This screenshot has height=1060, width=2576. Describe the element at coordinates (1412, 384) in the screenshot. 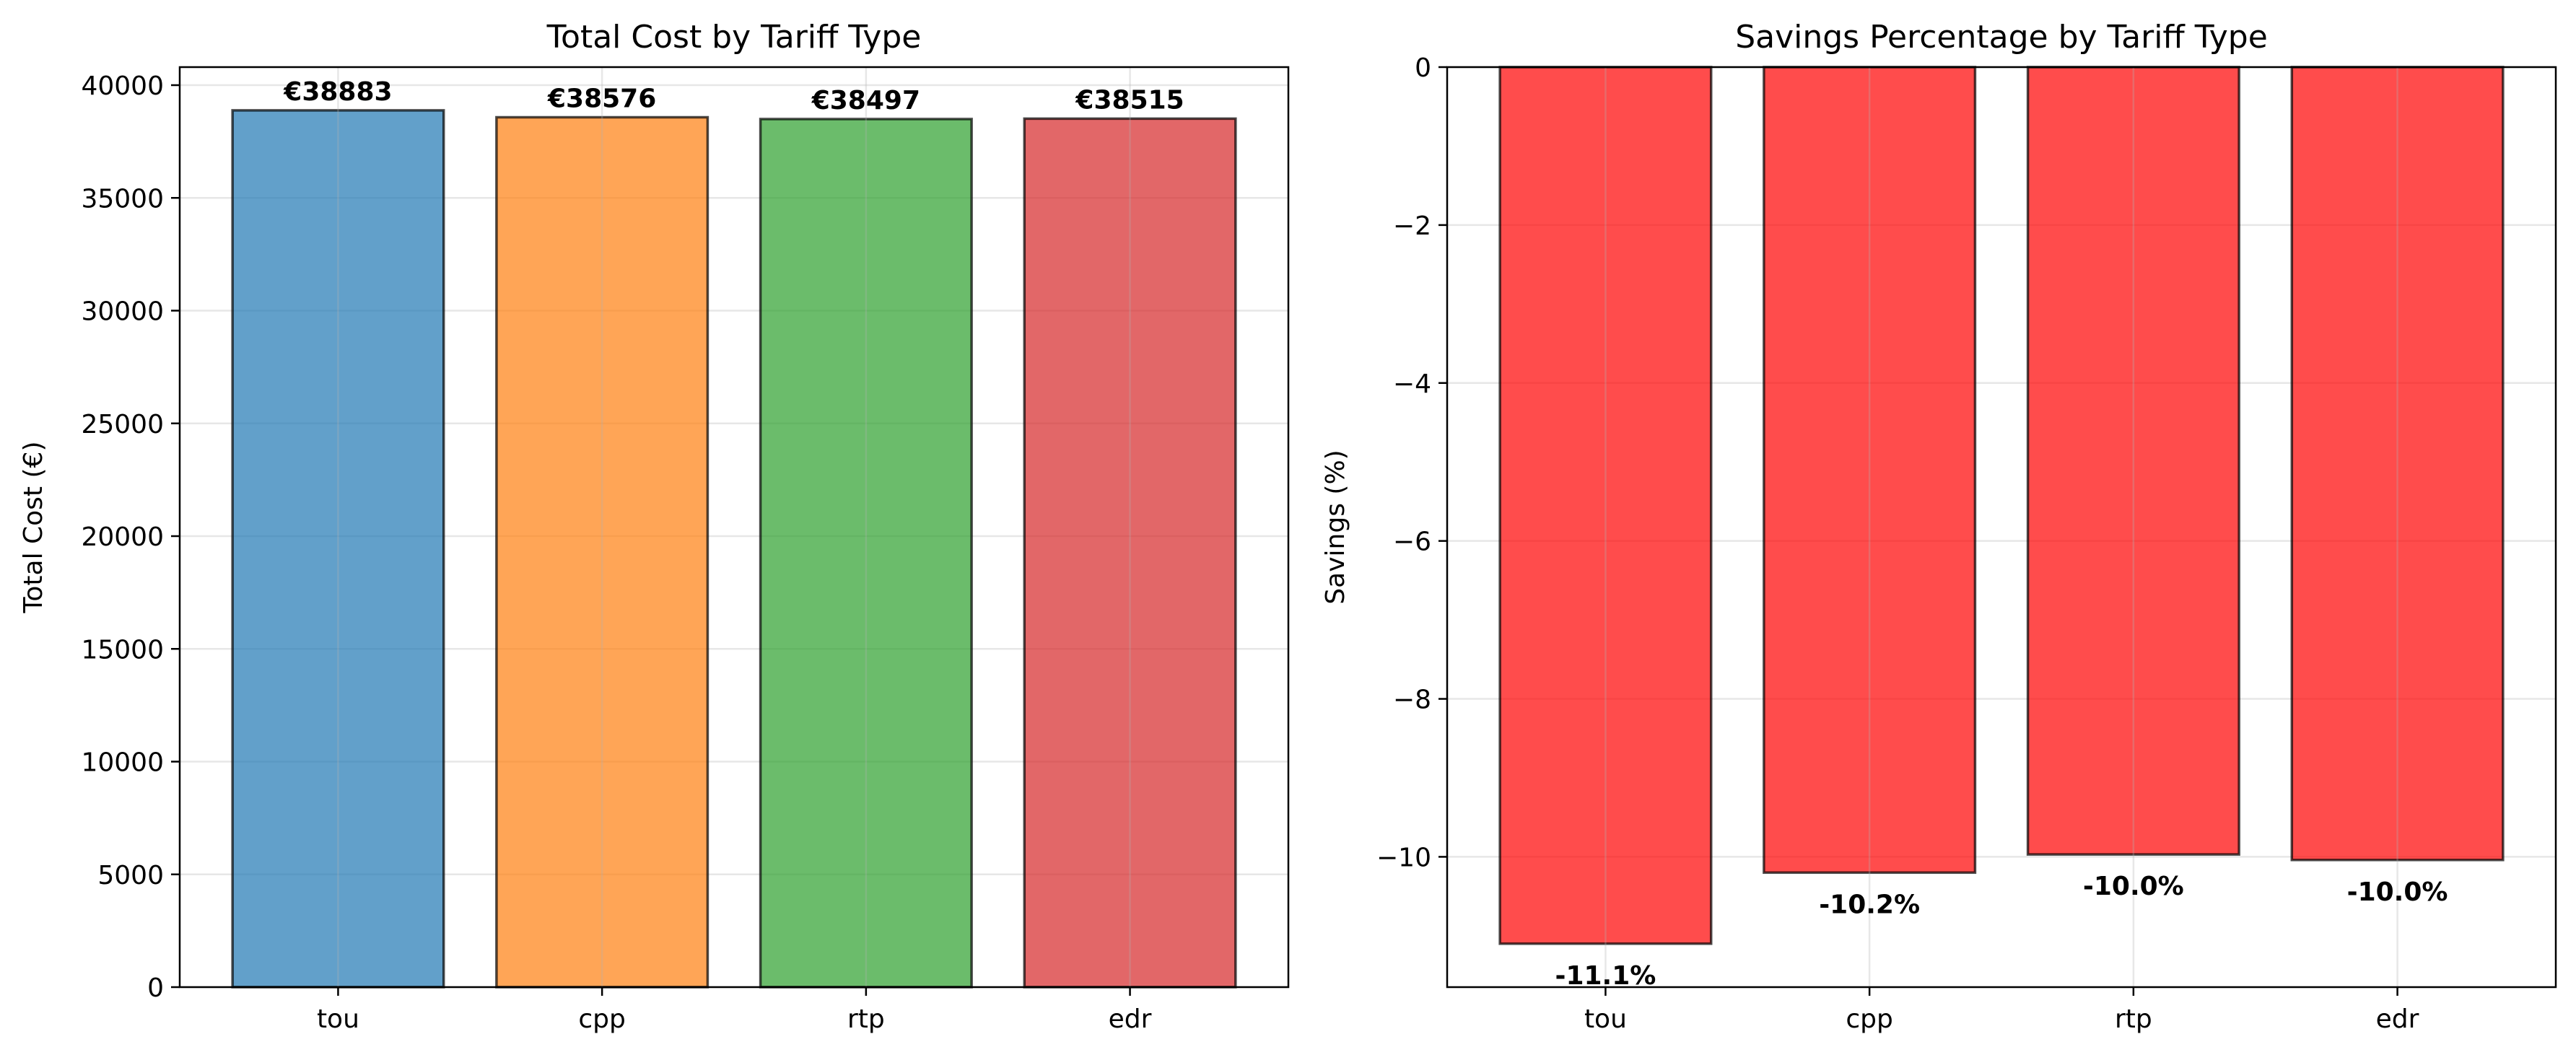

I see `y-tick-label: −4` at that location.